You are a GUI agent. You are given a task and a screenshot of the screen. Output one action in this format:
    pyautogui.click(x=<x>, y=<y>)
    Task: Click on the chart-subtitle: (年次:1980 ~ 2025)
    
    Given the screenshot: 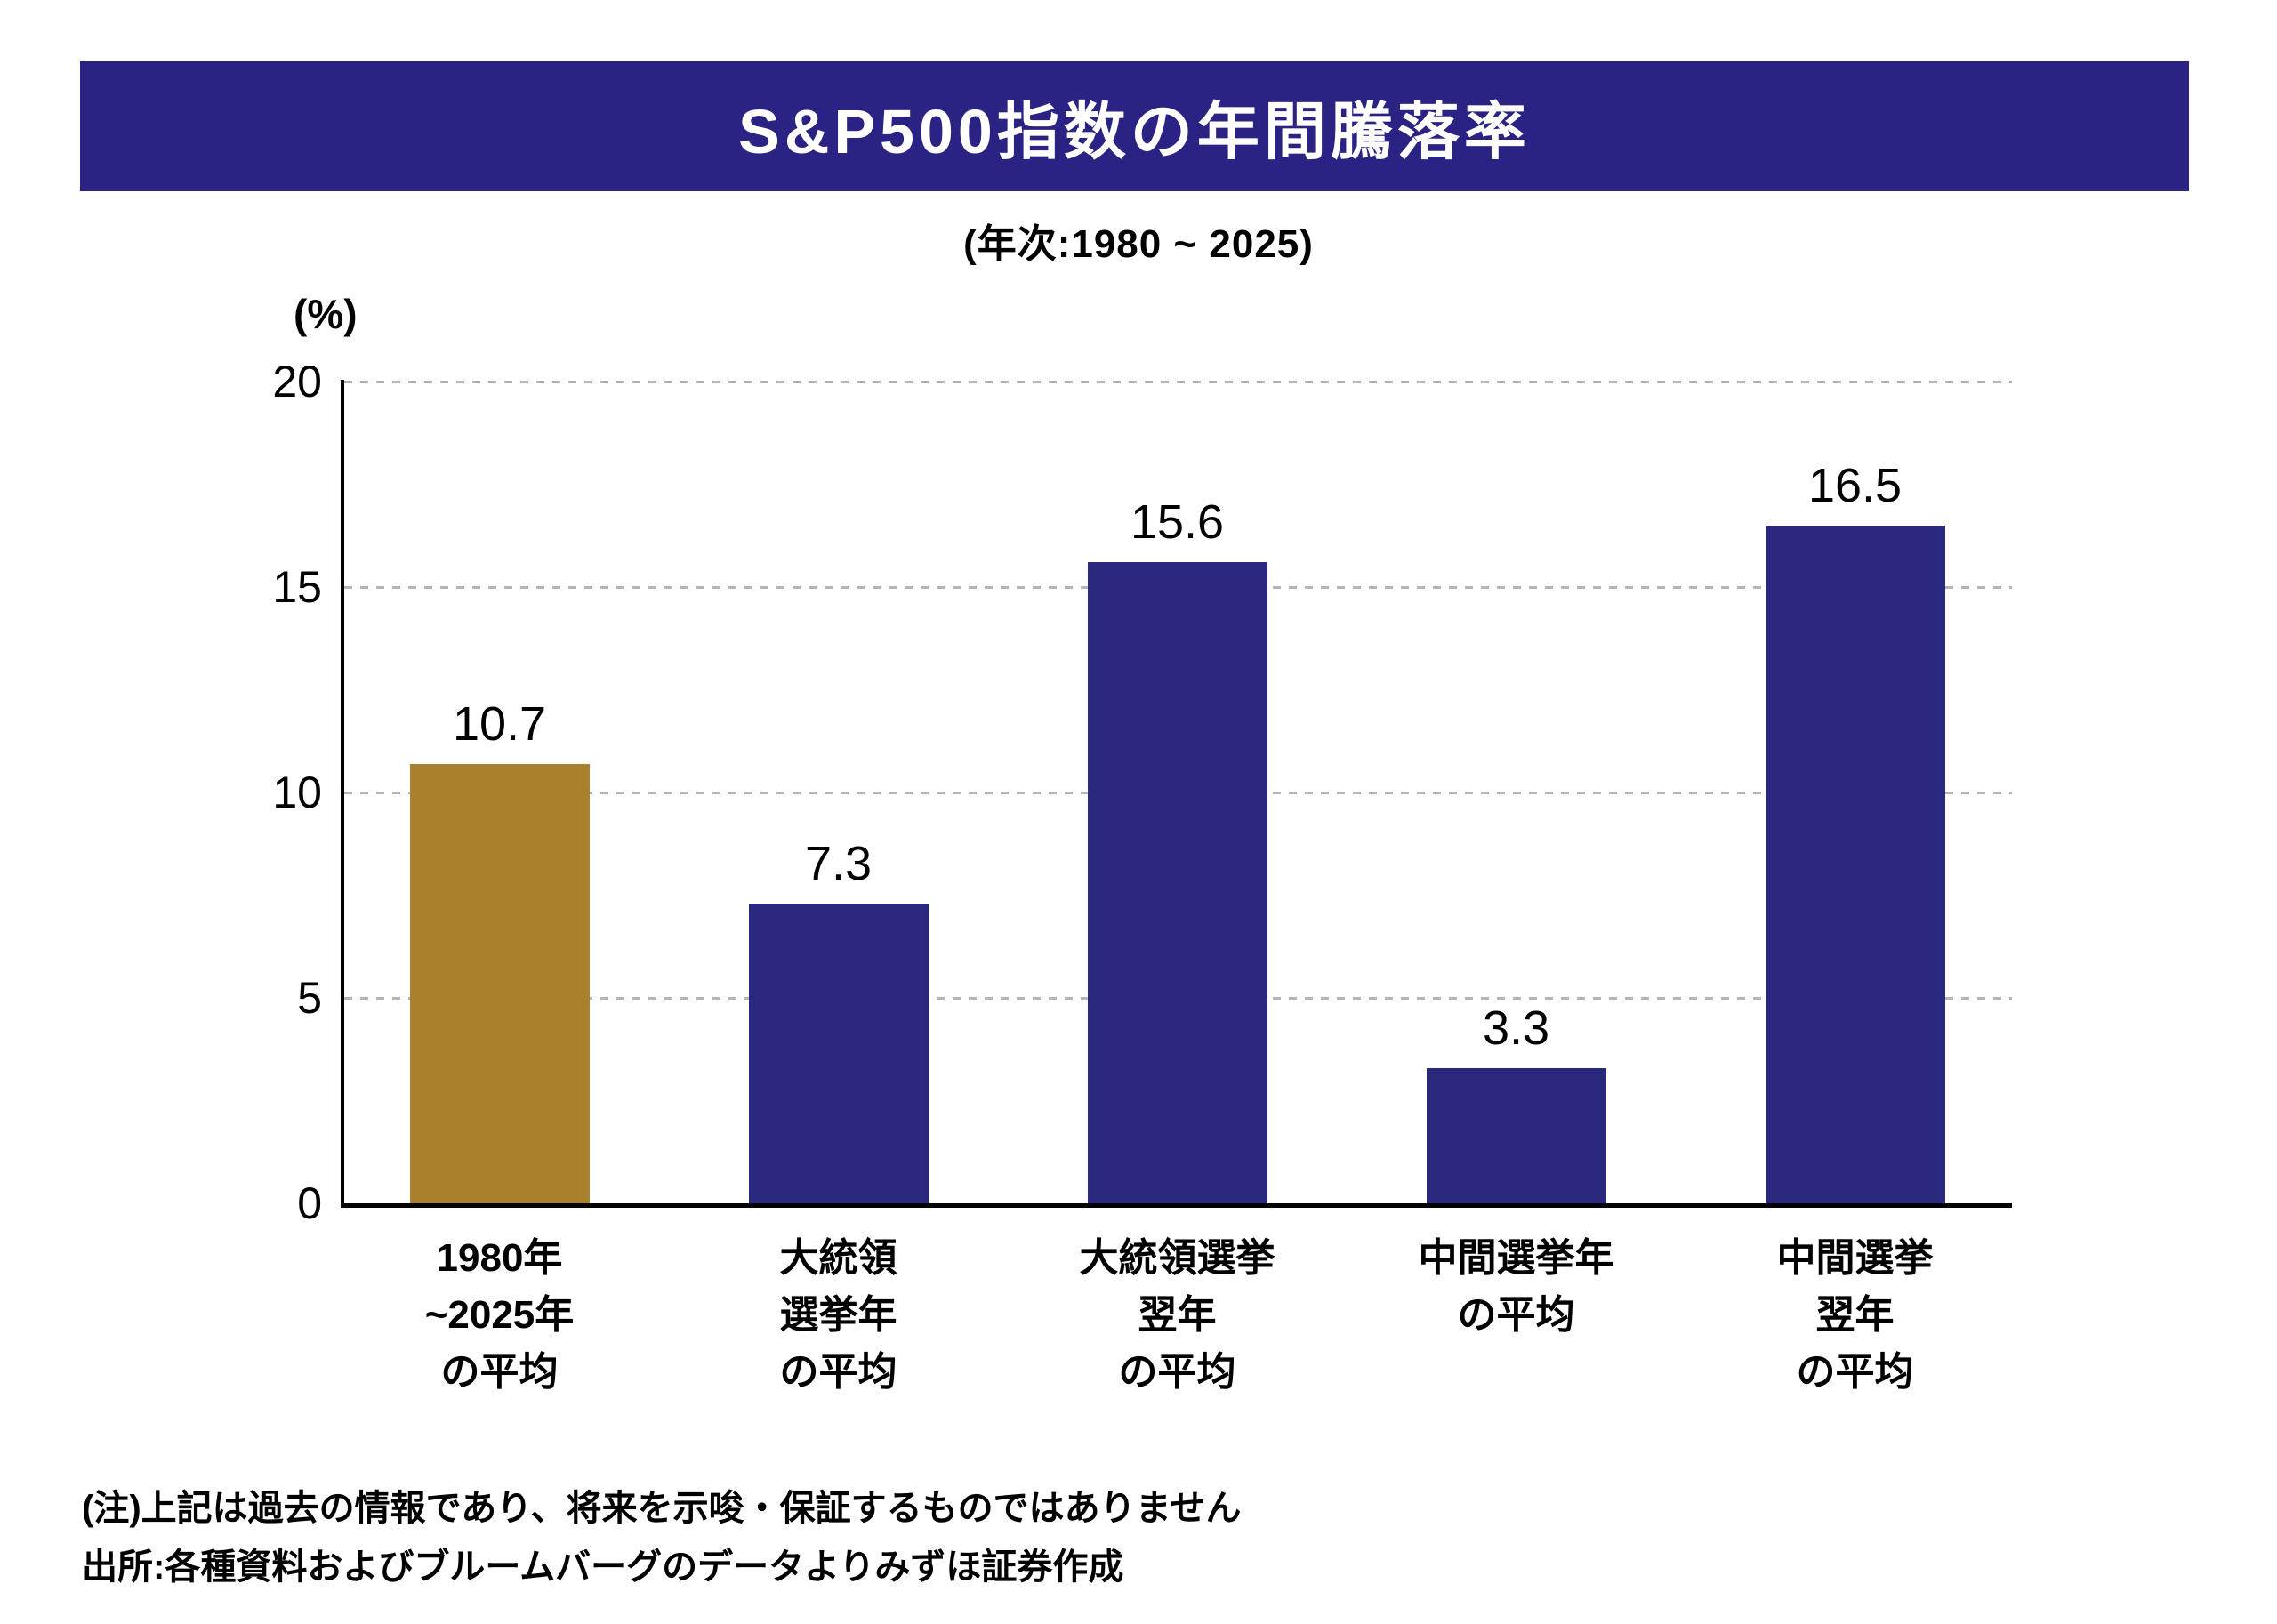 What is the action you would take?
    pyautogui.click(x=1138, y=244)
    